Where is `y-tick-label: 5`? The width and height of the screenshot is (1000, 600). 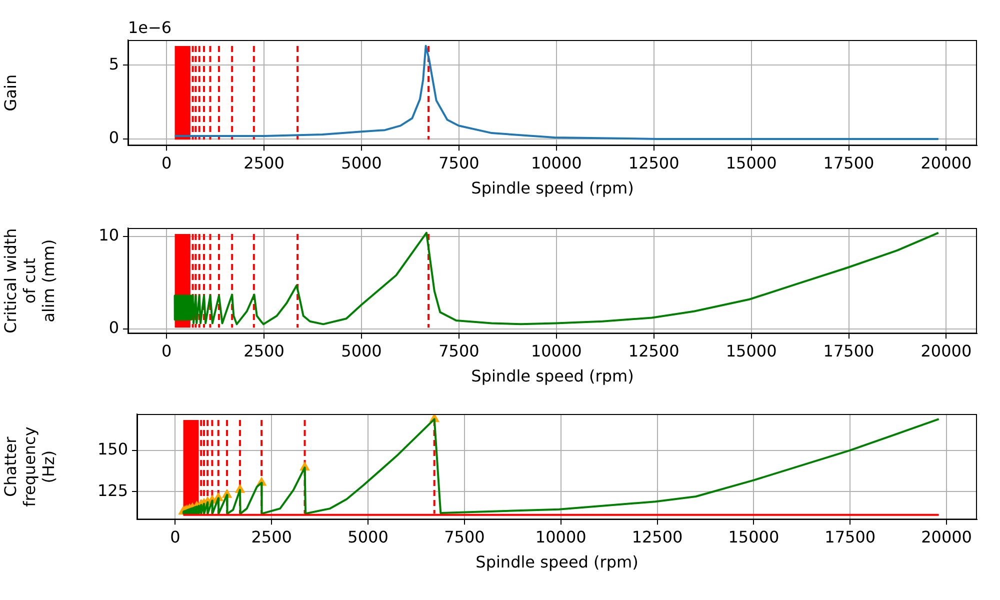
y-tick-label: 5 is located at coordinates (113, 64).